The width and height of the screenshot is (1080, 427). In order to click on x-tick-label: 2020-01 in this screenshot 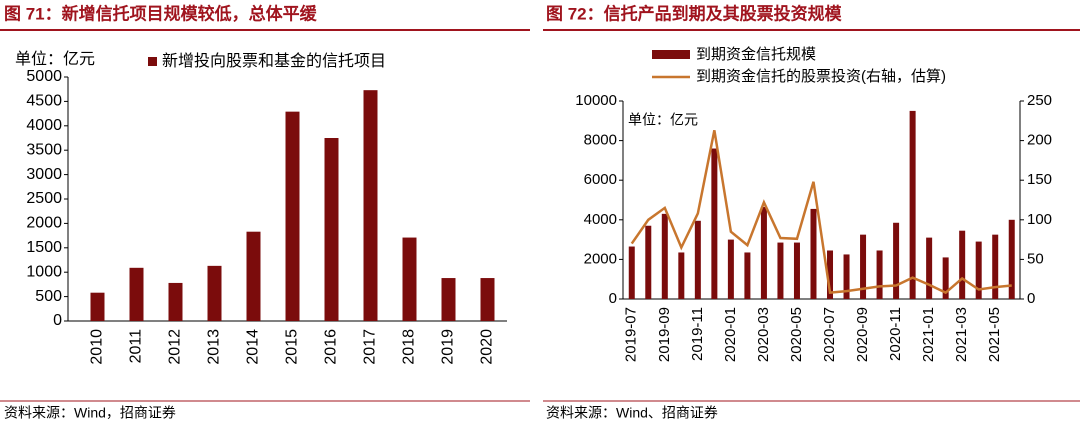, I will do `click(730, 334)`.